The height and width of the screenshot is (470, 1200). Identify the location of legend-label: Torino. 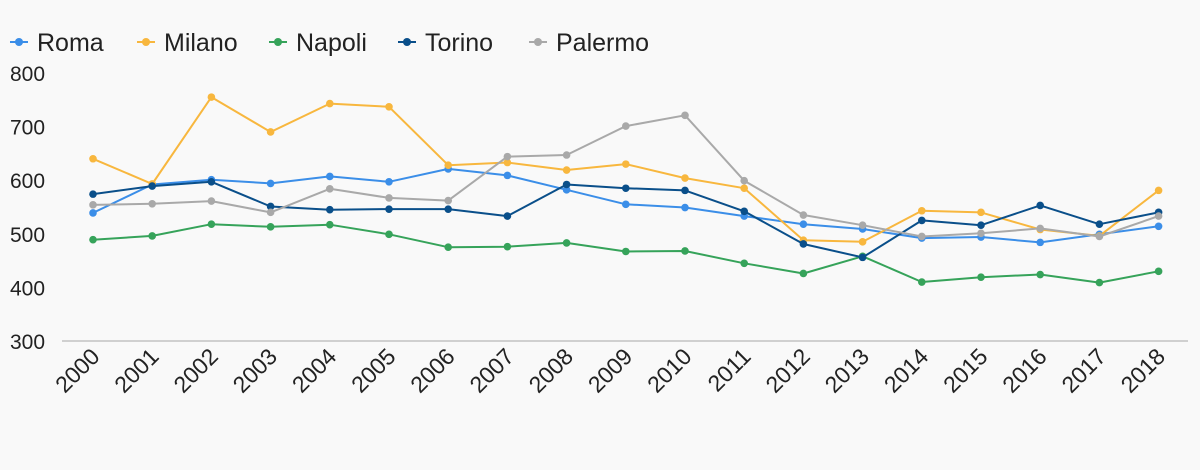
(459, 43).